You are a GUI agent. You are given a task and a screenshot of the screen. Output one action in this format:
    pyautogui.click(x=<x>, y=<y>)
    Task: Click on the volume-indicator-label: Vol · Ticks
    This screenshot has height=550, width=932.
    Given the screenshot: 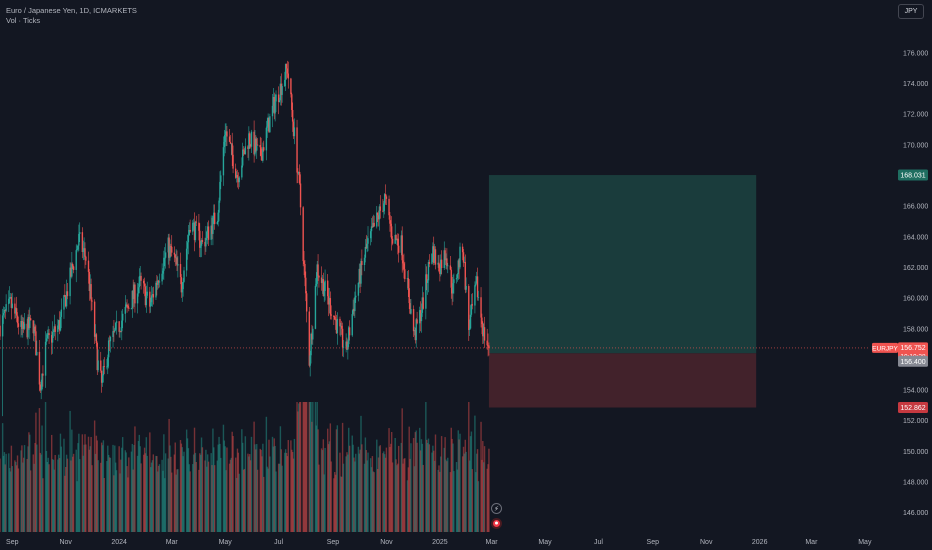 What is the action you would take?
    pyautogui.click(x=23, y=20)
    